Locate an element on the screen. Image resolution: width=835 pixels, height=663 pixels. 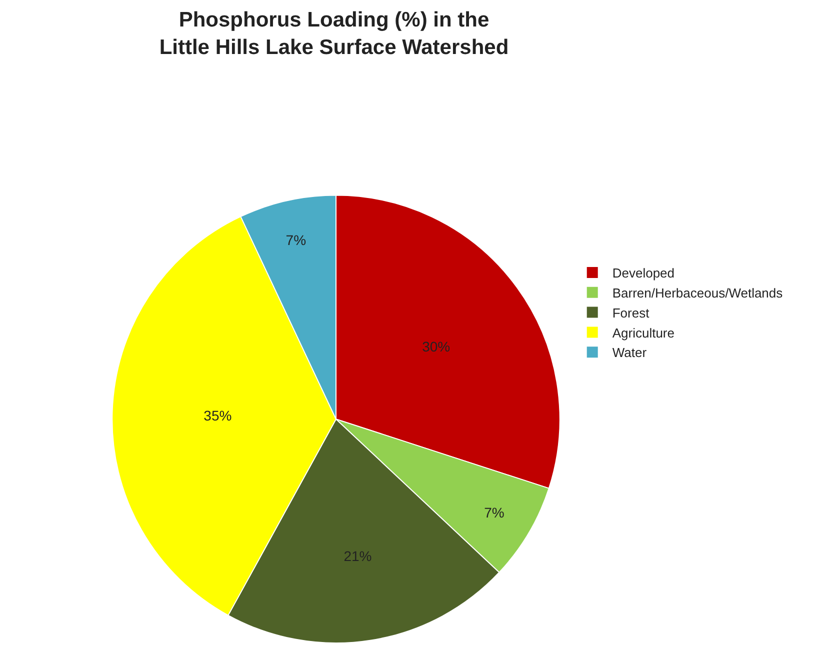
legend-label: Water is located at coordinates (630, 352).